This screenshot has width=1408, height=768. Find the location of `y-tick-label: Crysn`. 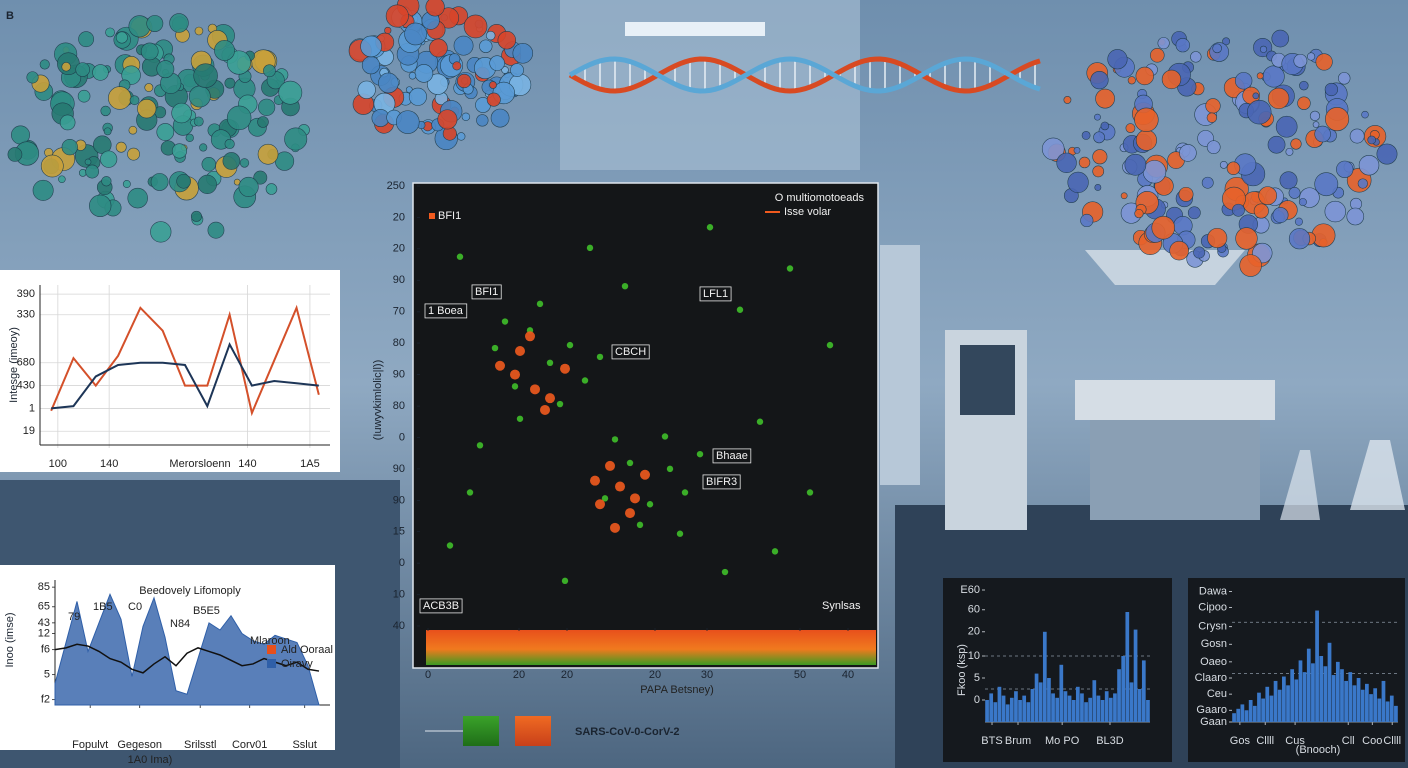

y-tick-label: Crysn is located at coordinates (1212, 627).